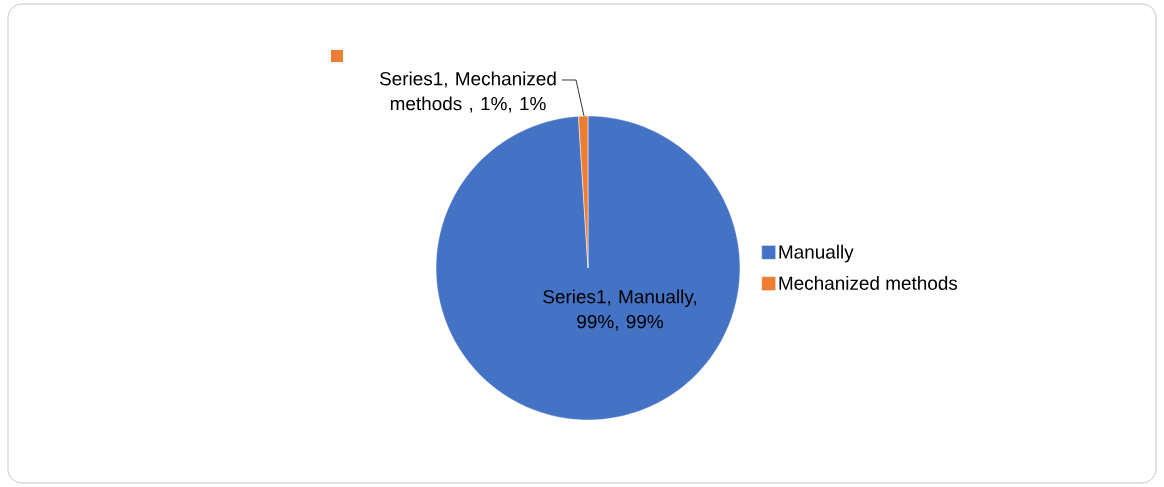 The height and width of the screenshot is (487, 1164). What do you see at coordinates (868, 282) in the screenshot?
I see `legend-label: Mechanized methods` at bounding box center [868, 282].